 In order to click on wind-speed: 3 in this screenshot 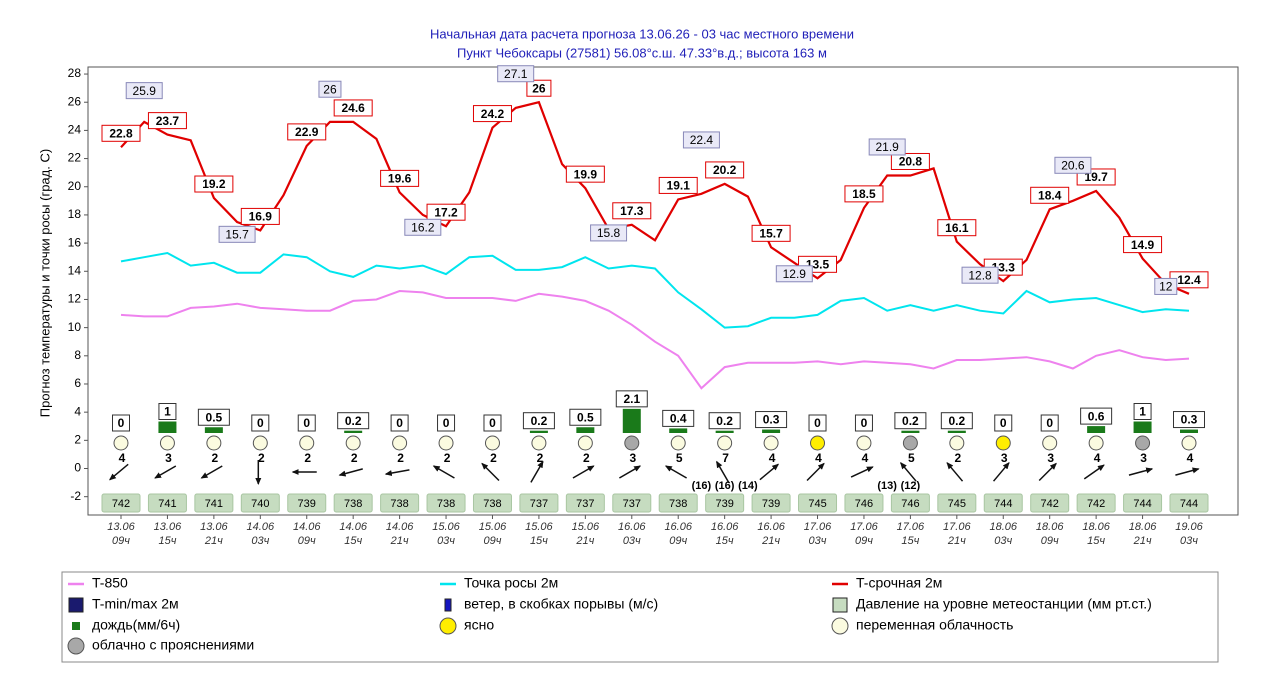, I will do `click(1143, 458)`.